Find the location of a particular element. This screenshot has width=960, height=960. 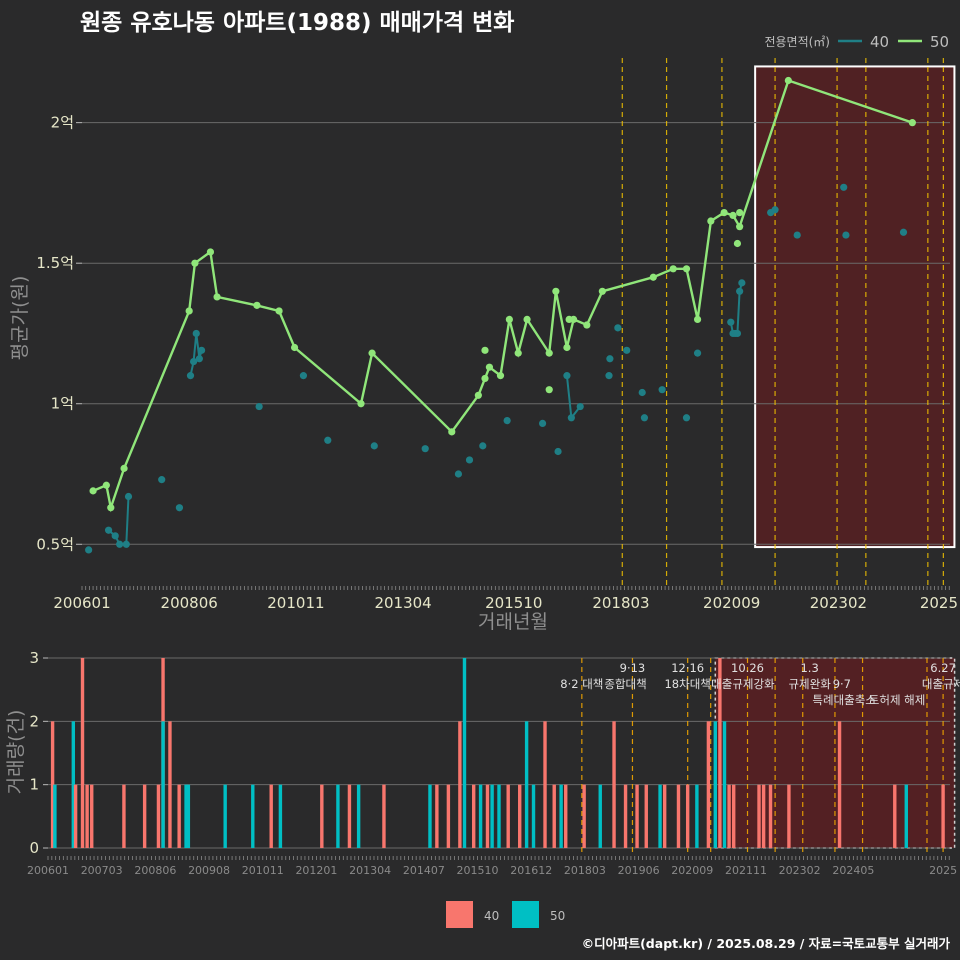

legend-label-50: 50 is located at coordinates (939, 42).